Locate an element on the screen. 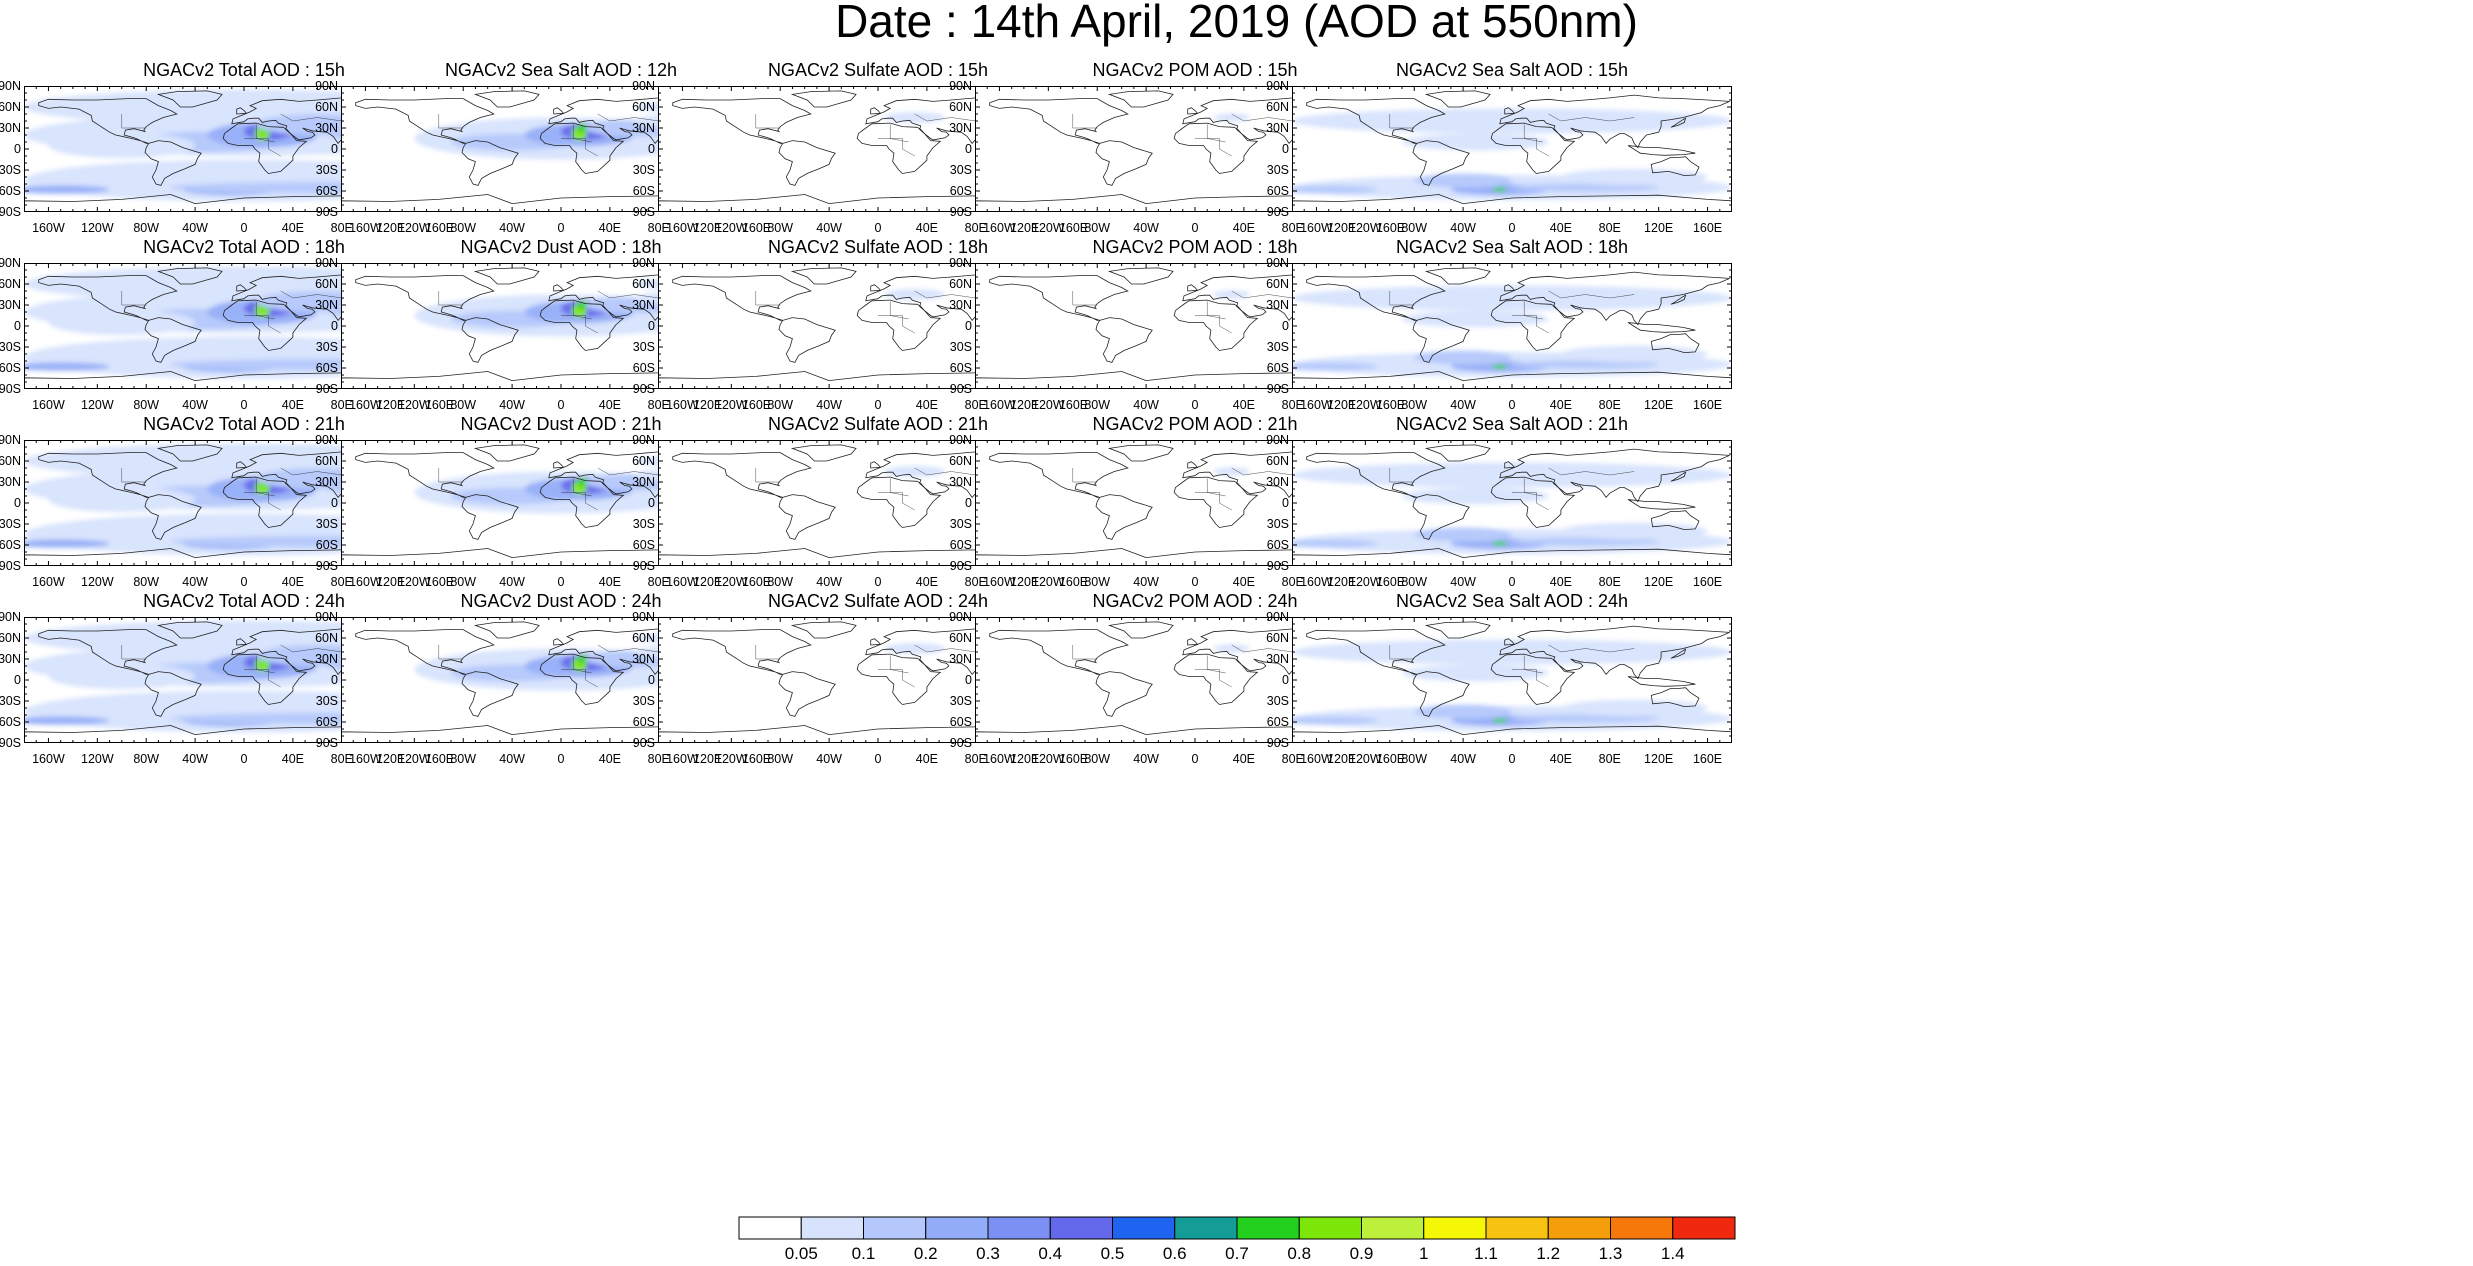  colorbar-label: 0.3 is located at coordinates (988, 1253).